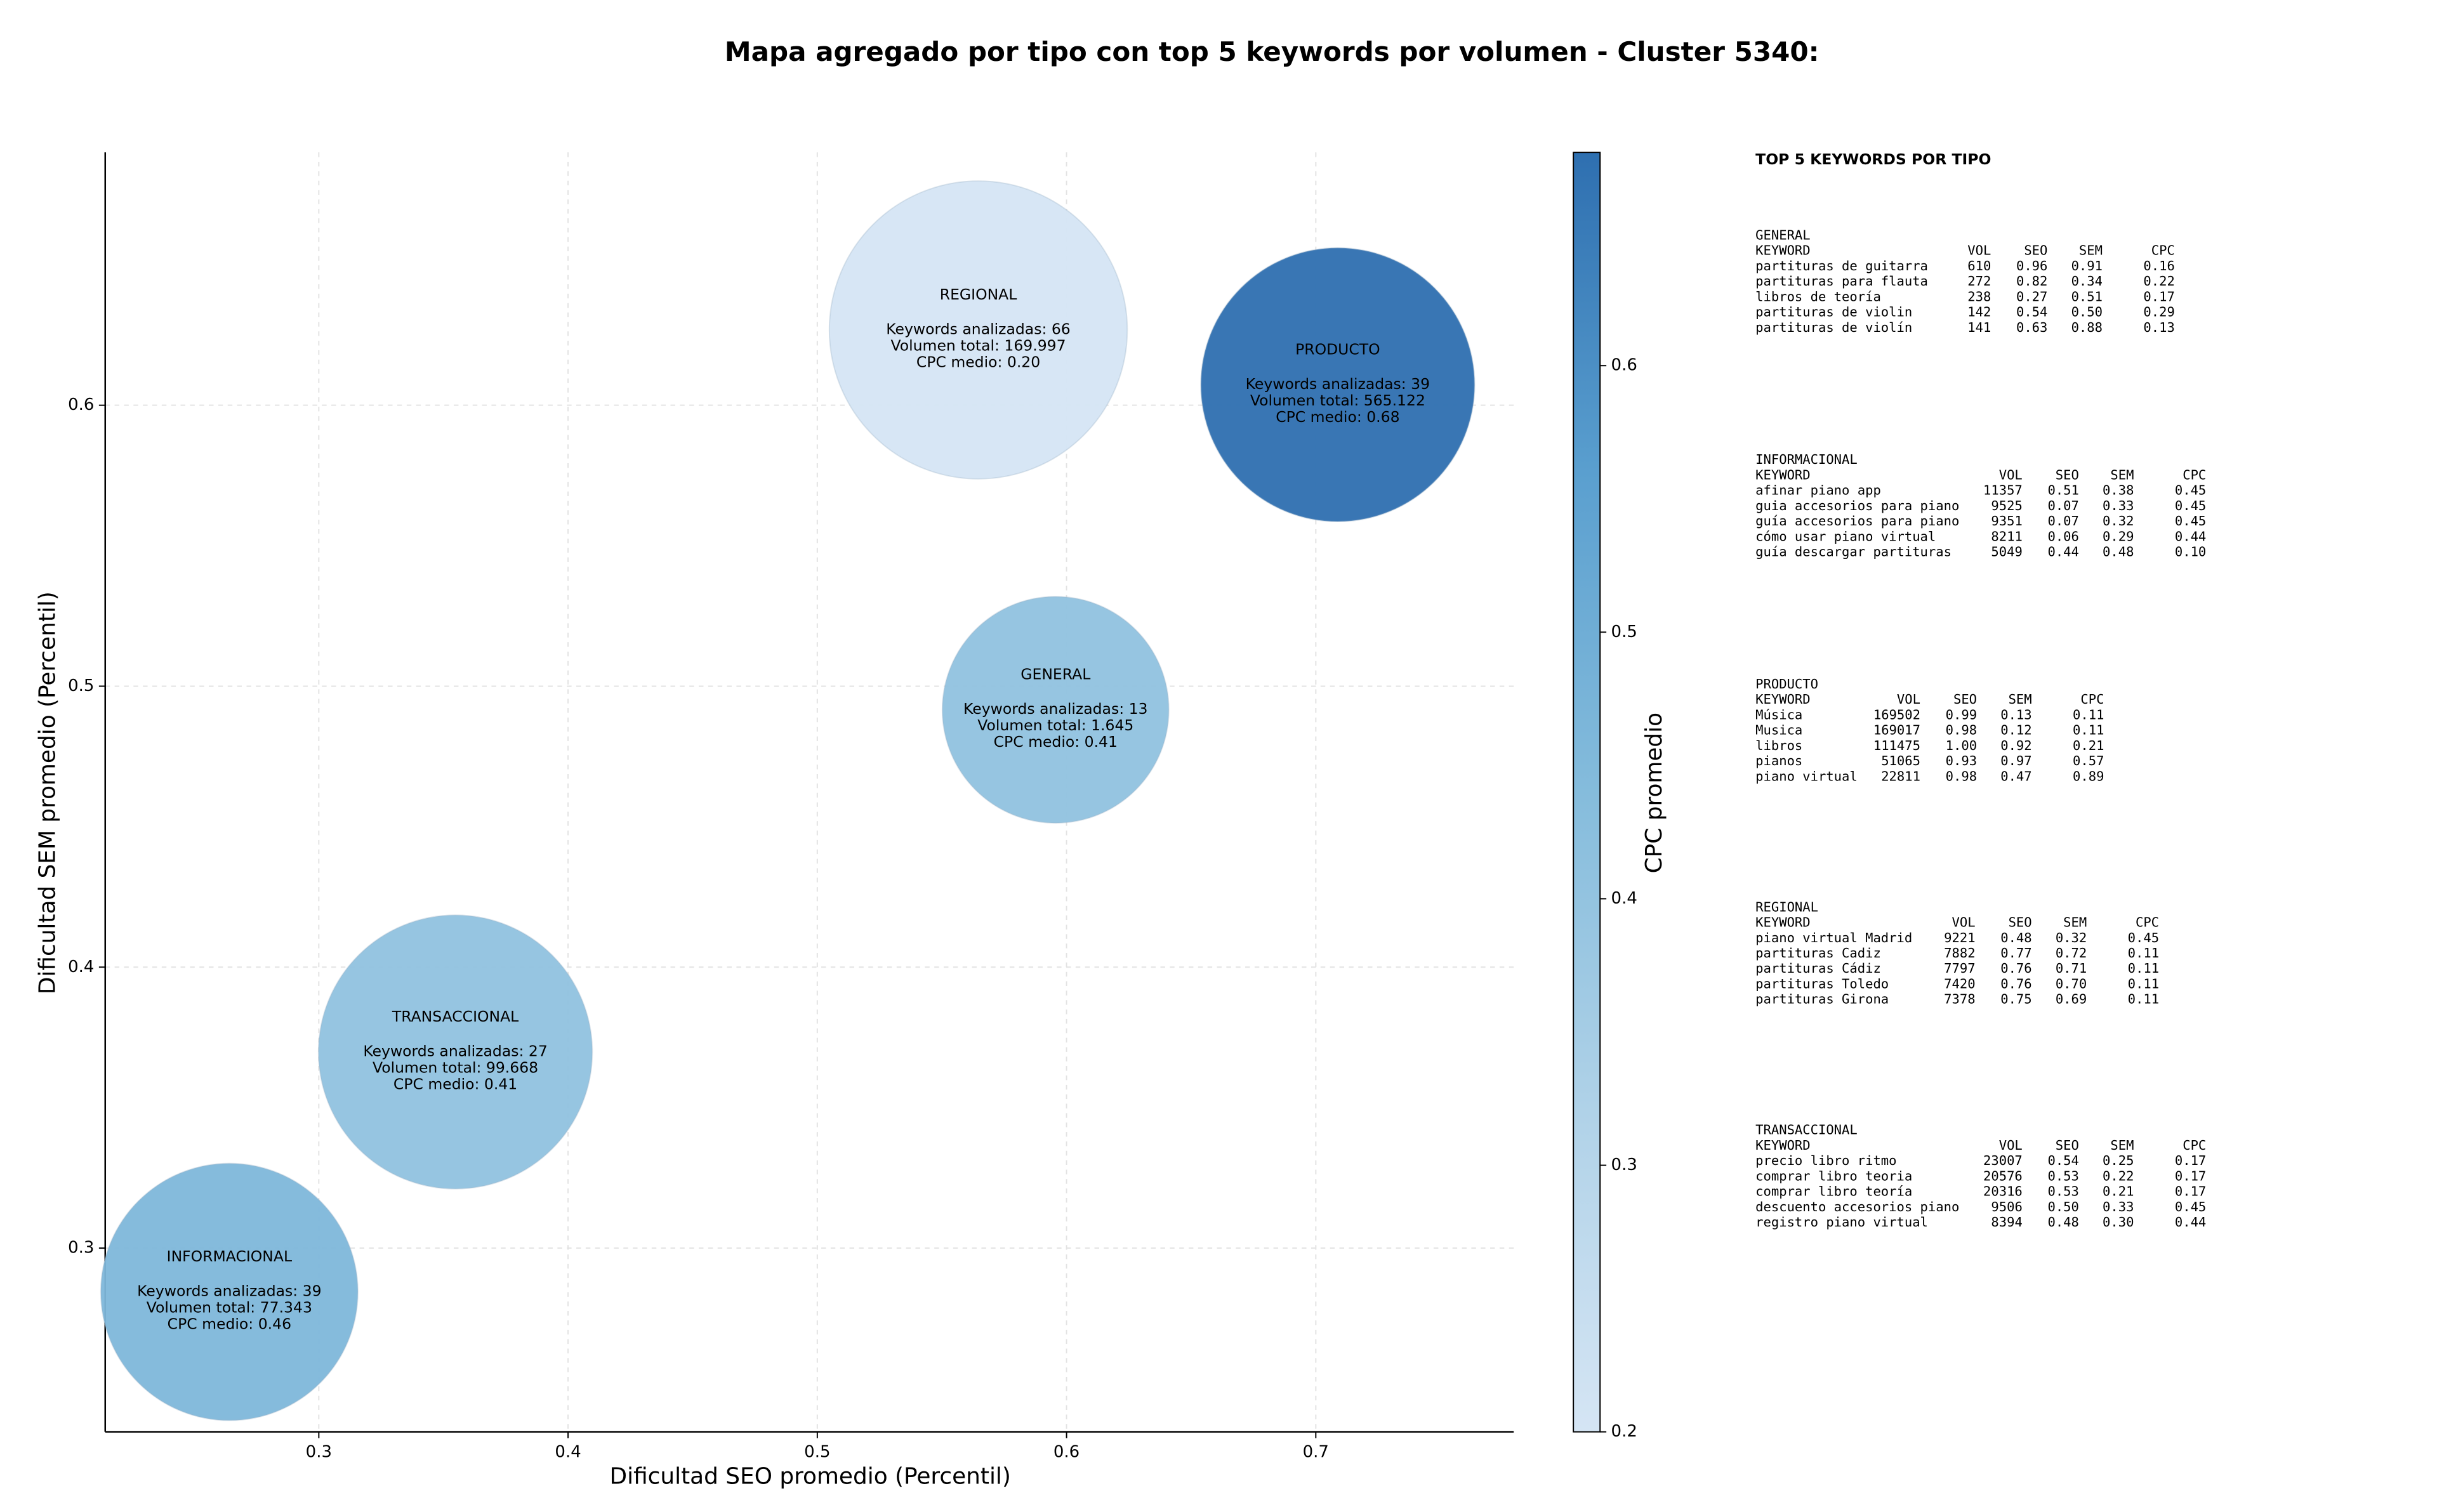 The height and width of the screenshot is (1512, 2437). What do you see at coordinates (1857, 1206) in the screenshot?
I see `table-cell: descuento accesorios piano` at bounding box center [1857, 1206].